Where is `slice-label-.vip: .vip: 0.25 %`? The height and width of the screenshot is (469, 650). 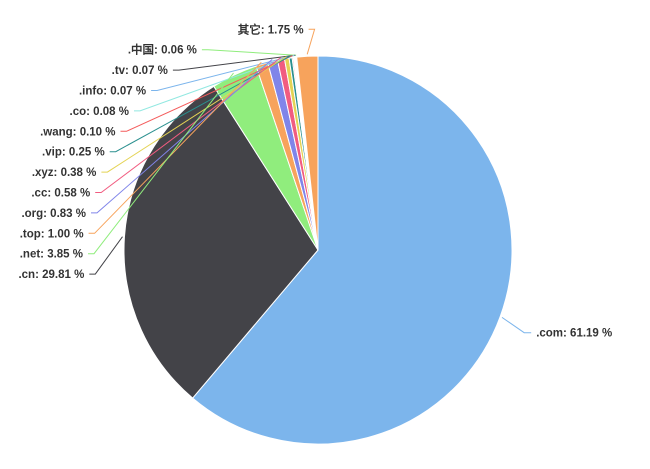 slice-label-.vip: .vip: 0.25 % is located at coordinates (73, 153).